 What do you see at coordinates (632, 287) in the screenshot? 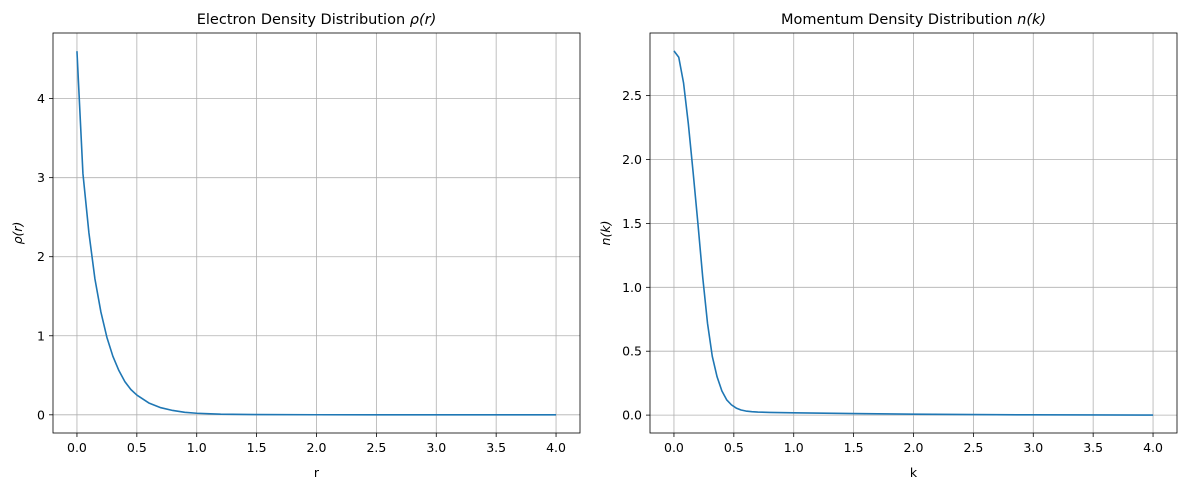
I see `n-y-tick-label: 1.0` at bounding box center [632, 287].